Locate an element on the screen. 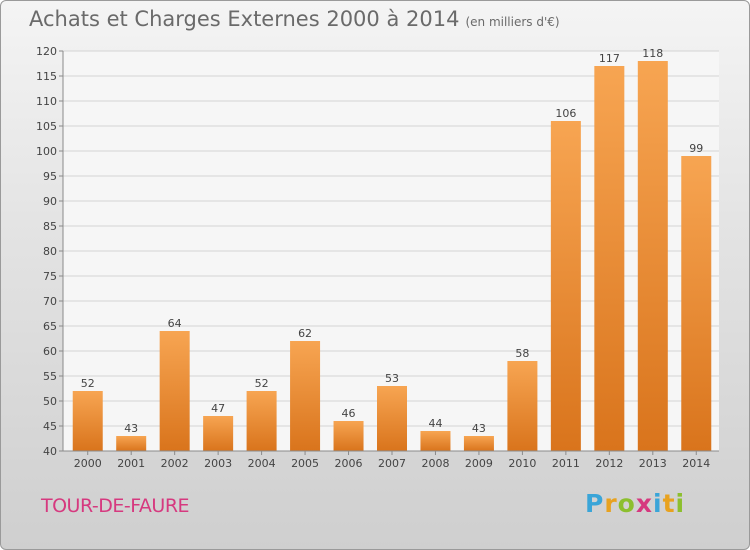  y-tick-label: 60 is located at coordinates (50, 351).